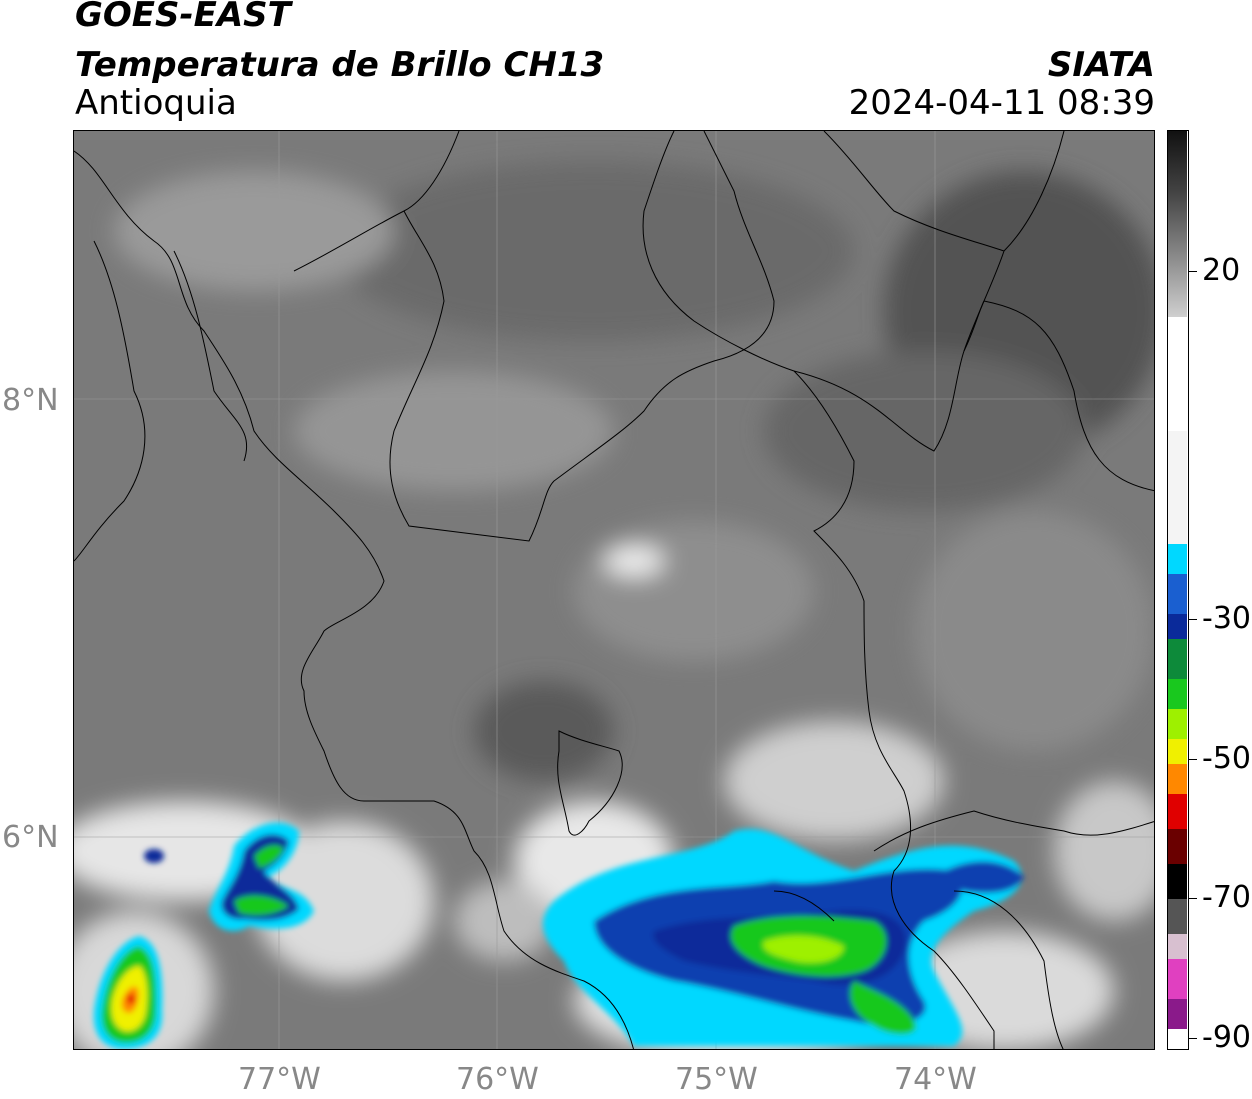 Image resolution: width=1252 pixels, height=1099 pixels. What do you see at coordinates (935, 1079) in the screenshot?
I see `lon-label-74w: 74°W` at bounding box center [935, 1079].